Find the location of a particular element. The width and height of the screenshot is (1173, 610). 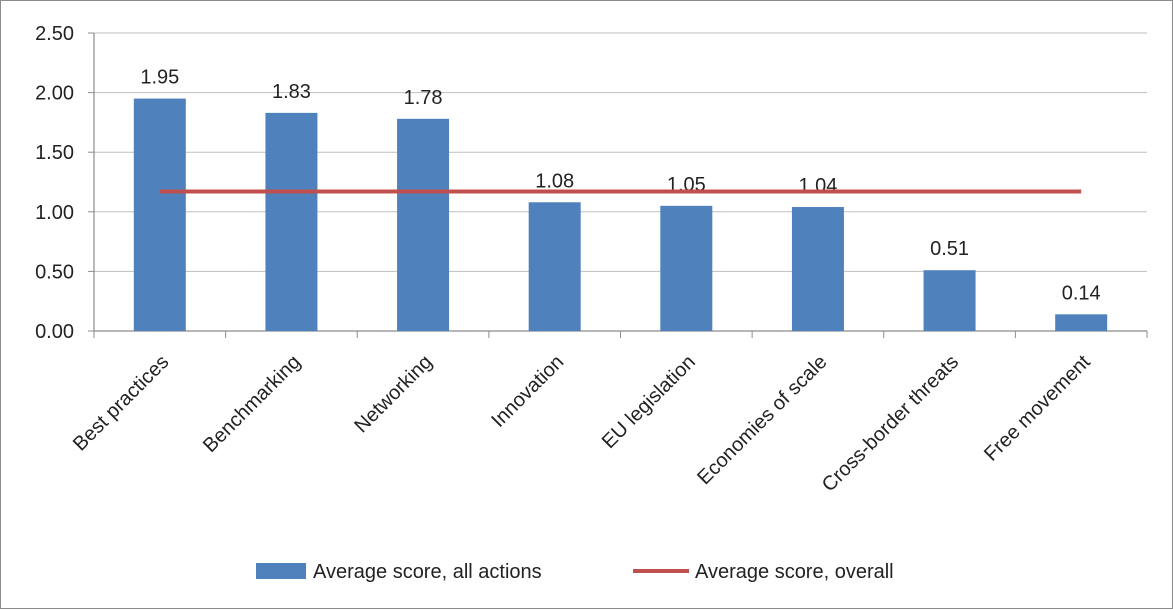

y-tick-label: 2.00 is located at coordinates (54, 94).